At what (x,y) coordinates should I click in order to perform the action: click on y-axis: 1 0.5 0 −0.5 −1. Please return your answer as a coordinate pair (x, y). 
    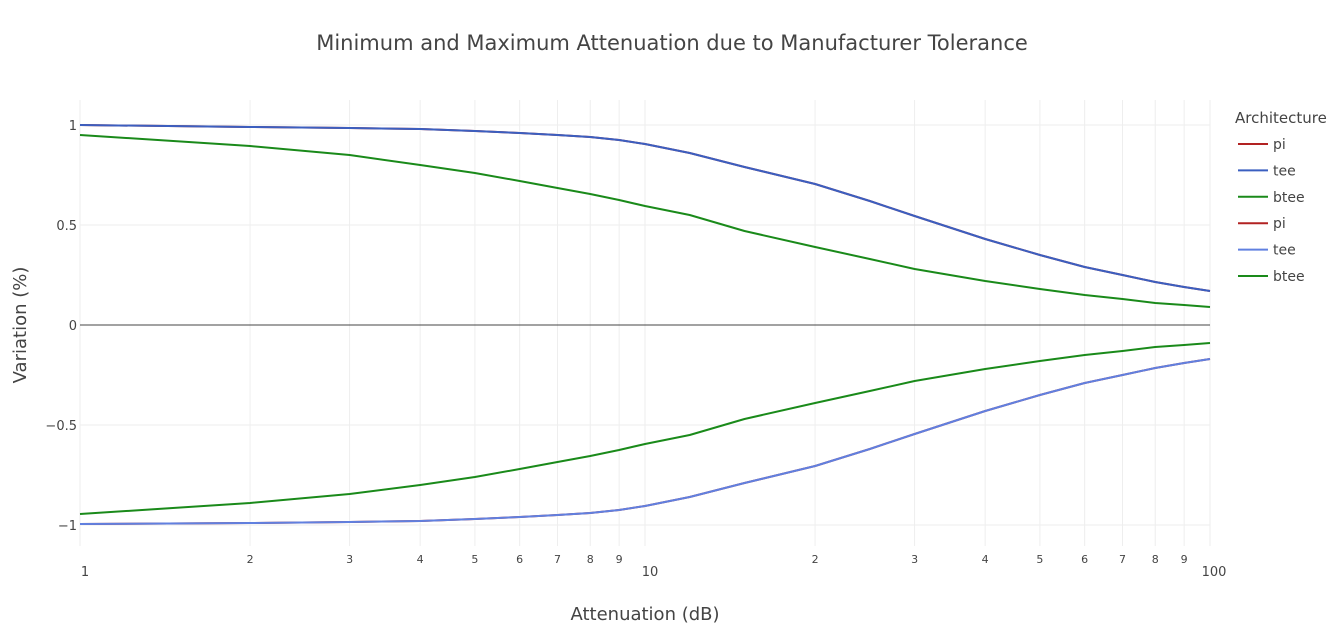
    Looking at the image, I should click on (61, 326).